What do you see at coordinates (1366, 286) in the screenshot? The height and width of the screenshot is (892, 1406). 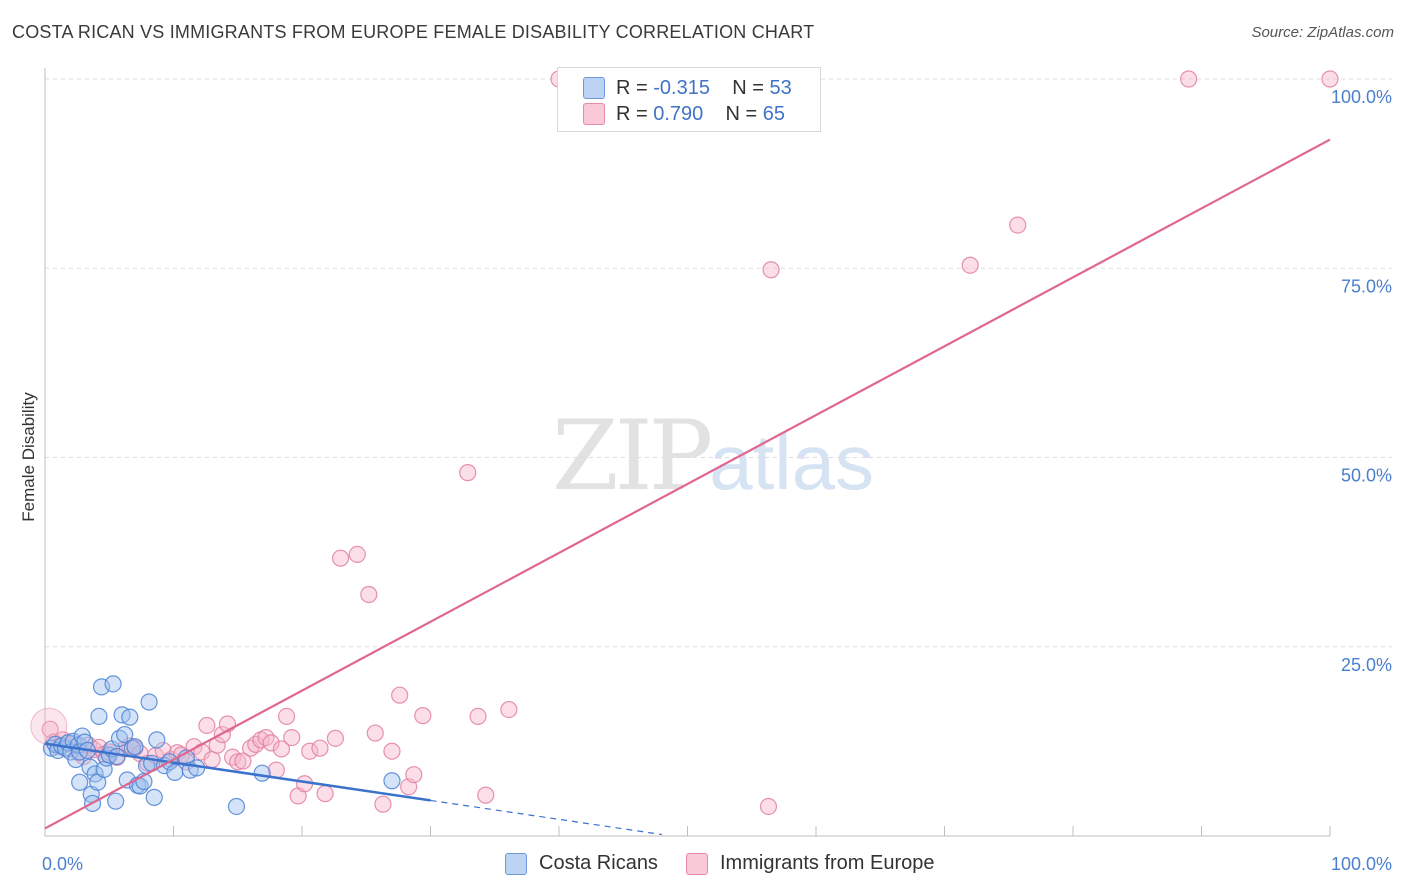 I see `y-tick-label: 75.0%` at bounding box center [1366, 286].